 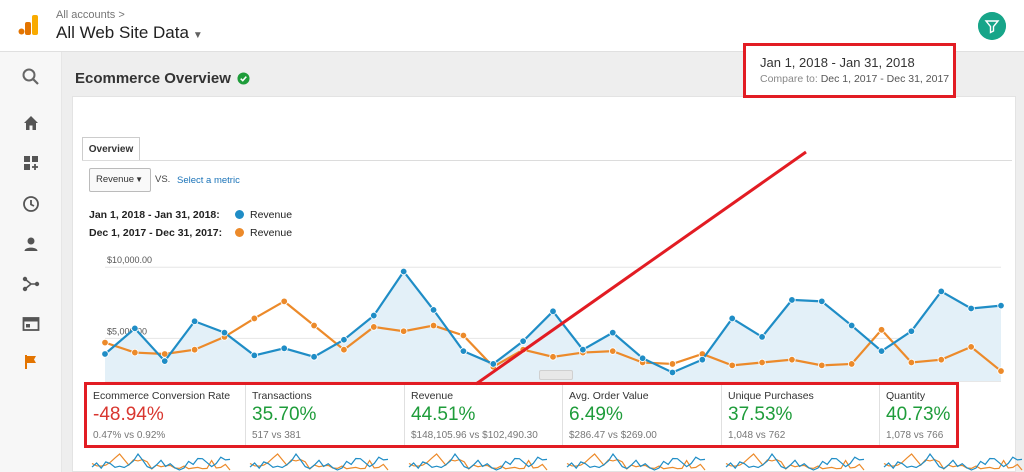 I want to click on person-icon, so click(x=31, y=244).